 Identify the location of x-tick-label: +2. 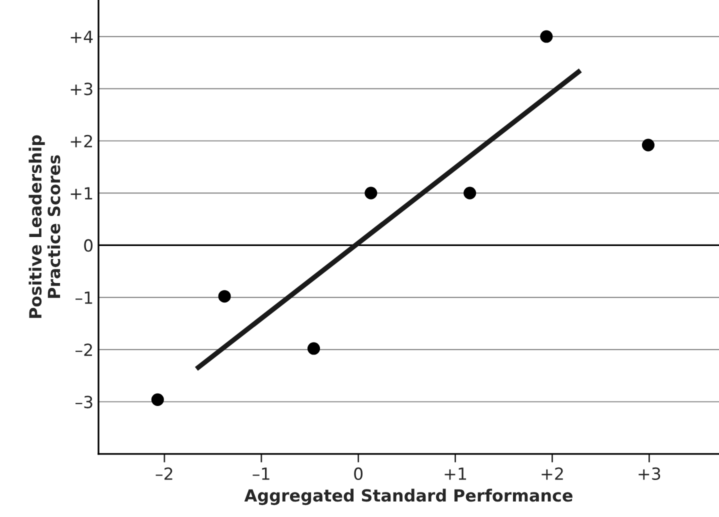
(552, 473).